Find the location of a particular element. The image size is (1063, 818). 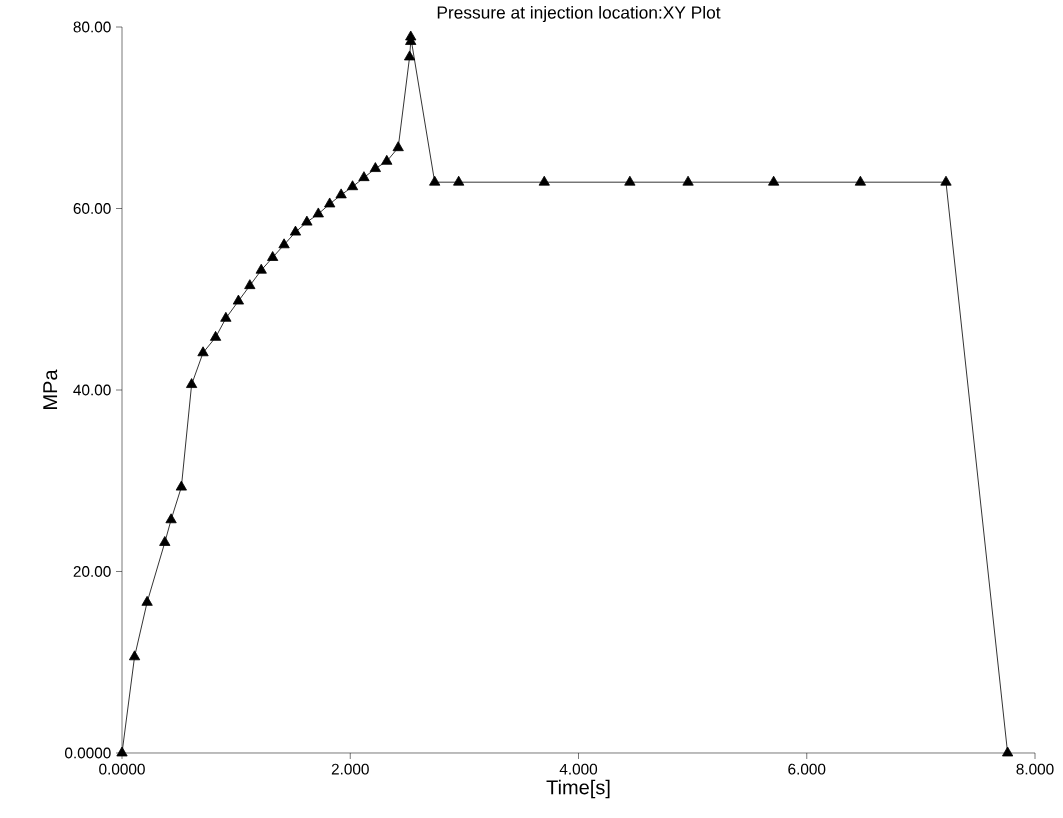

x-tick-label: 8.000 is located at coordinates (1035, 769).